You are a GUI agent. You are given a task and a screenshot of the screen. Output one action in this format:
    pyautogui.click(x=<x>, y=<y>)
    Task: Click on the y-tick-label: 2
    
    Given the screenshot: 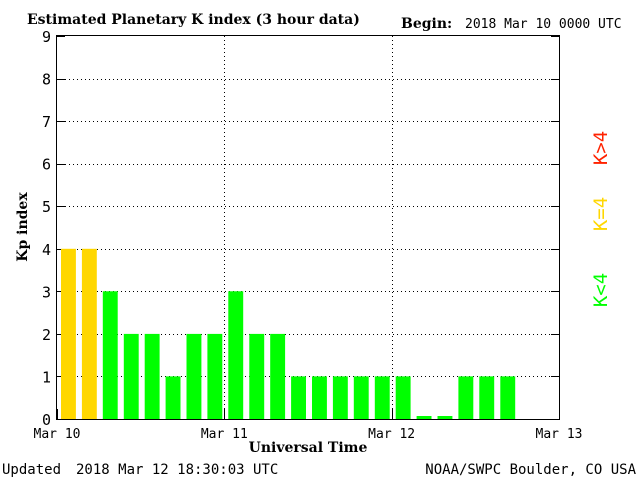 What is the action you would take?
    pyautogui.click(x=46, y=335)
    